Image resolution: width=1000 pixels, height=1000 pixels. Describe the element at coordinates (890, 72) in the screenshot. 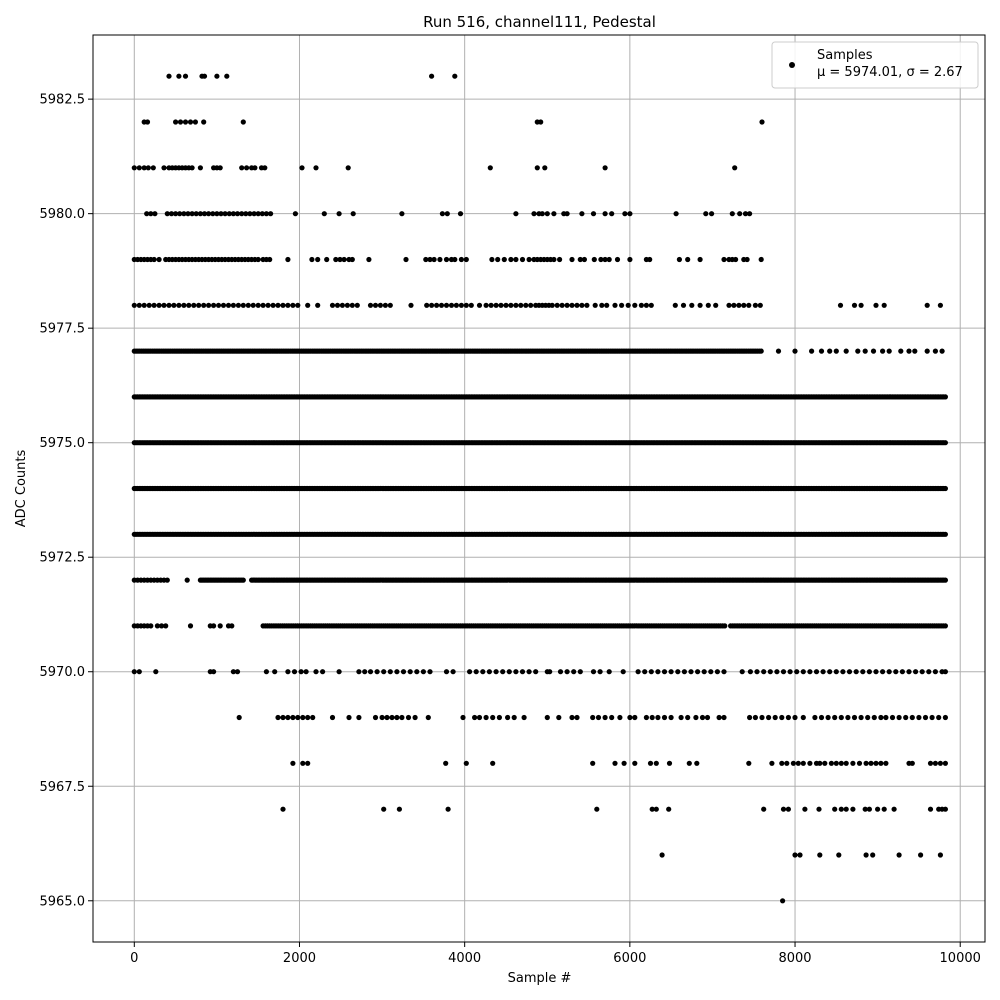

I see `legend-stats-annotation: μ = 5974.01, σ = 2.67` at that location.